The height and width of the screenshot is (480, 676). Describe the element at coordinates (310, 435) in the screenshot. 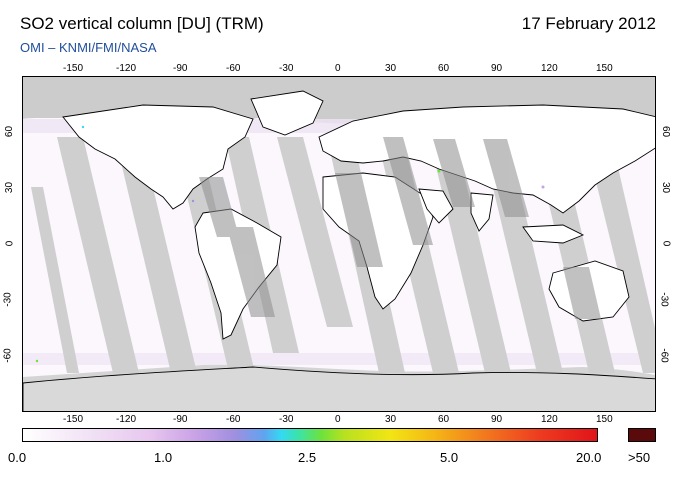

I see `colorbar` at that location.